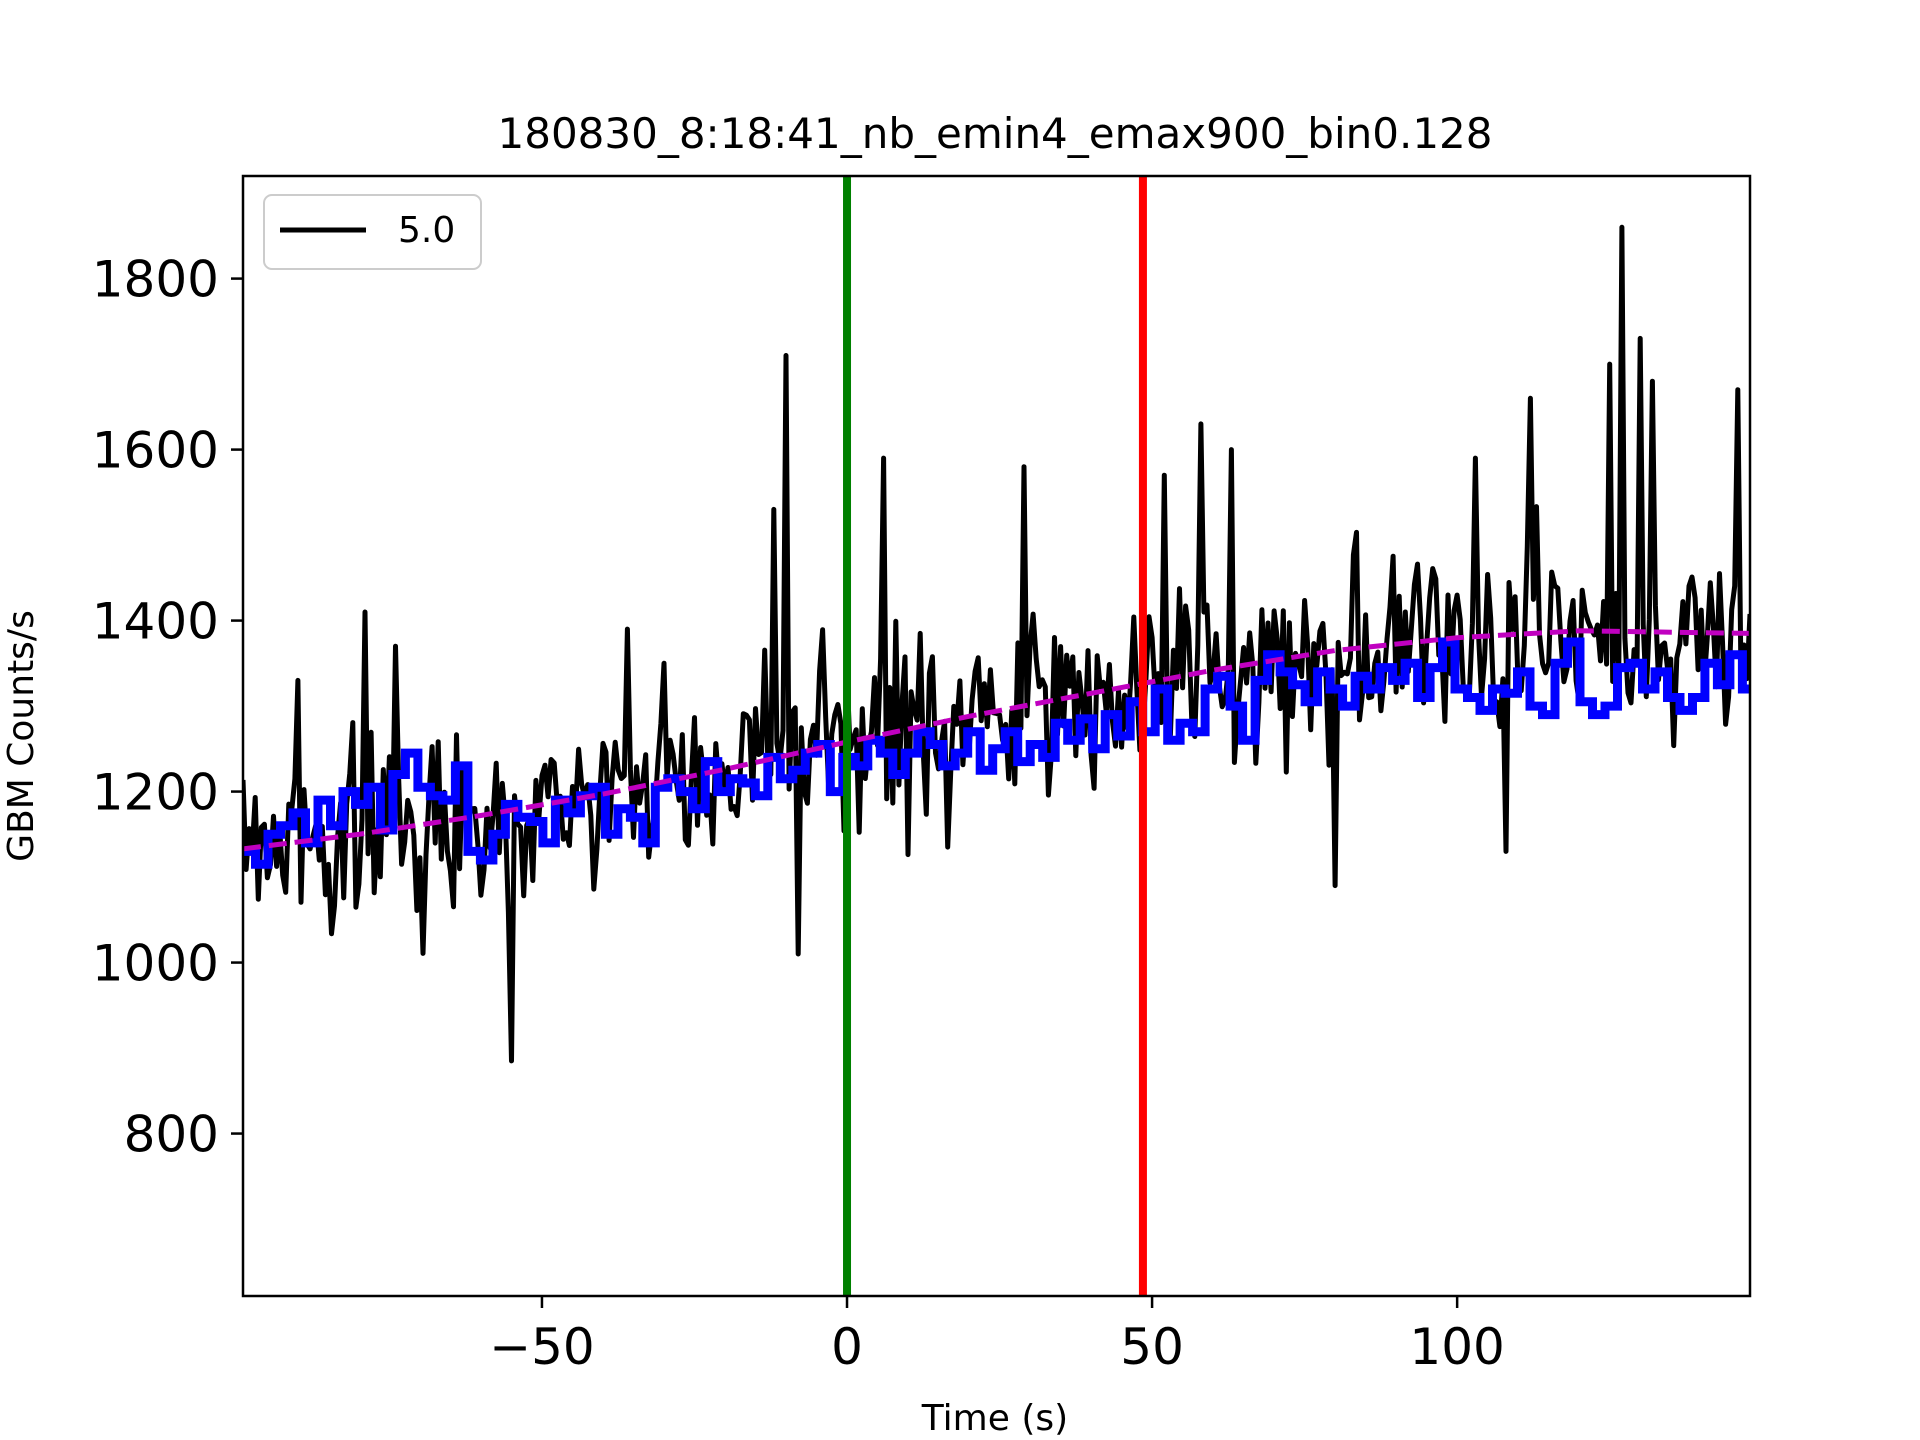 Image resolution: width=1920 pixels, height=1440 pixels. I want to click on y-tick-label: 1800, so click(155, 280).